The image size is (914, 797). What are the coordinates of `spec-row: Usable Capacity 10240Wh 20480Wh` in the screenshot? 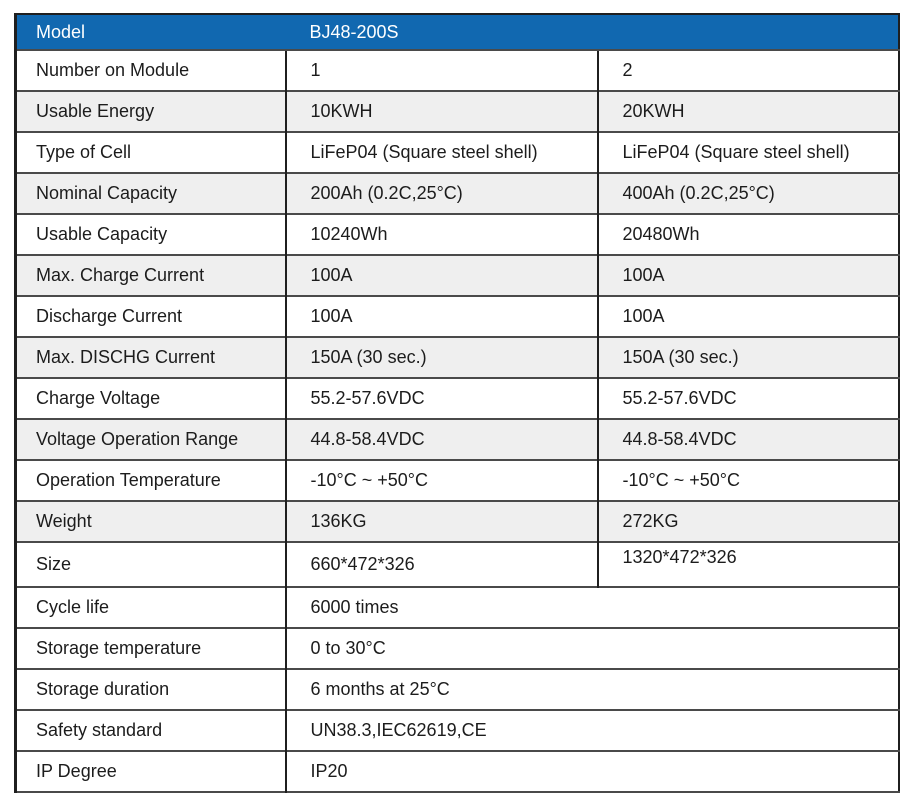 It's located at (457, 234).